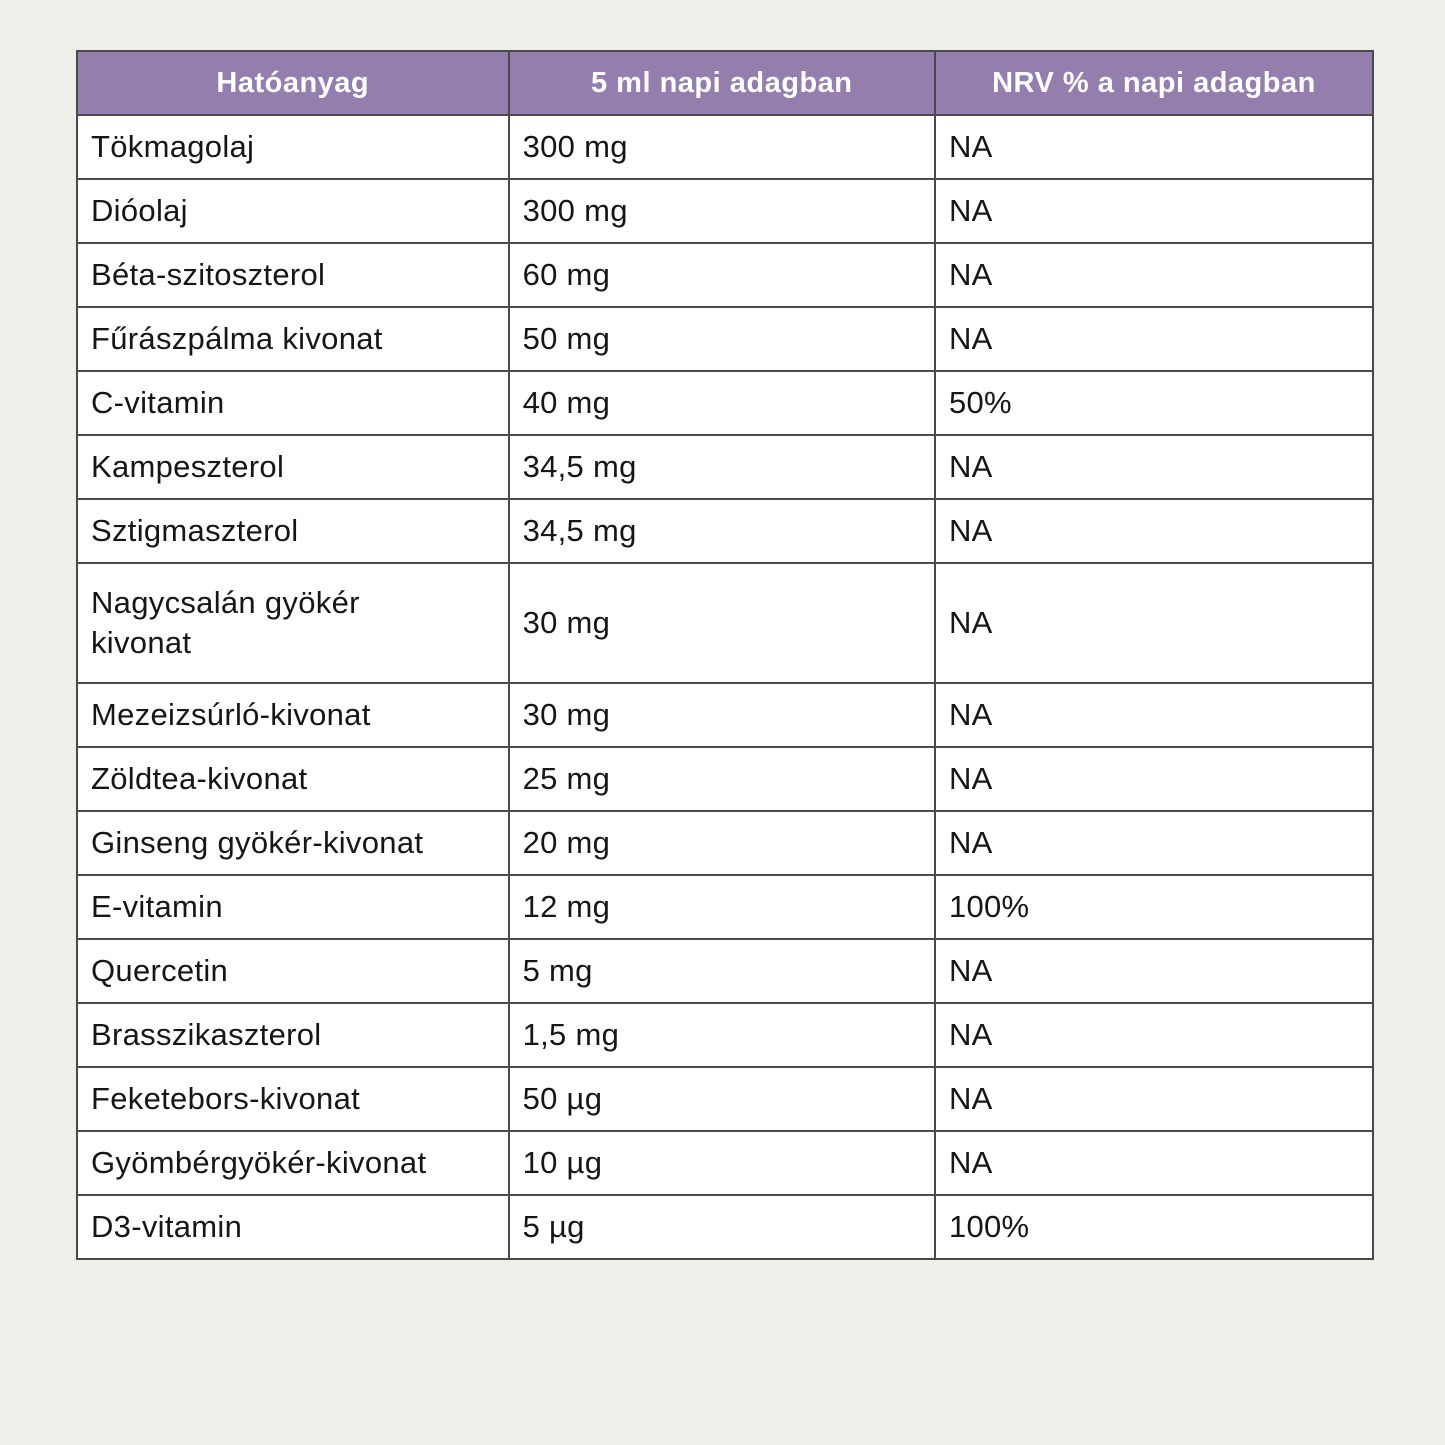  What do you see at coordinates (293, 623) in the screenshot?
I see `ingredient-cell: Nagycsalán gyökér kivonat` at bounding box center [293, 623].